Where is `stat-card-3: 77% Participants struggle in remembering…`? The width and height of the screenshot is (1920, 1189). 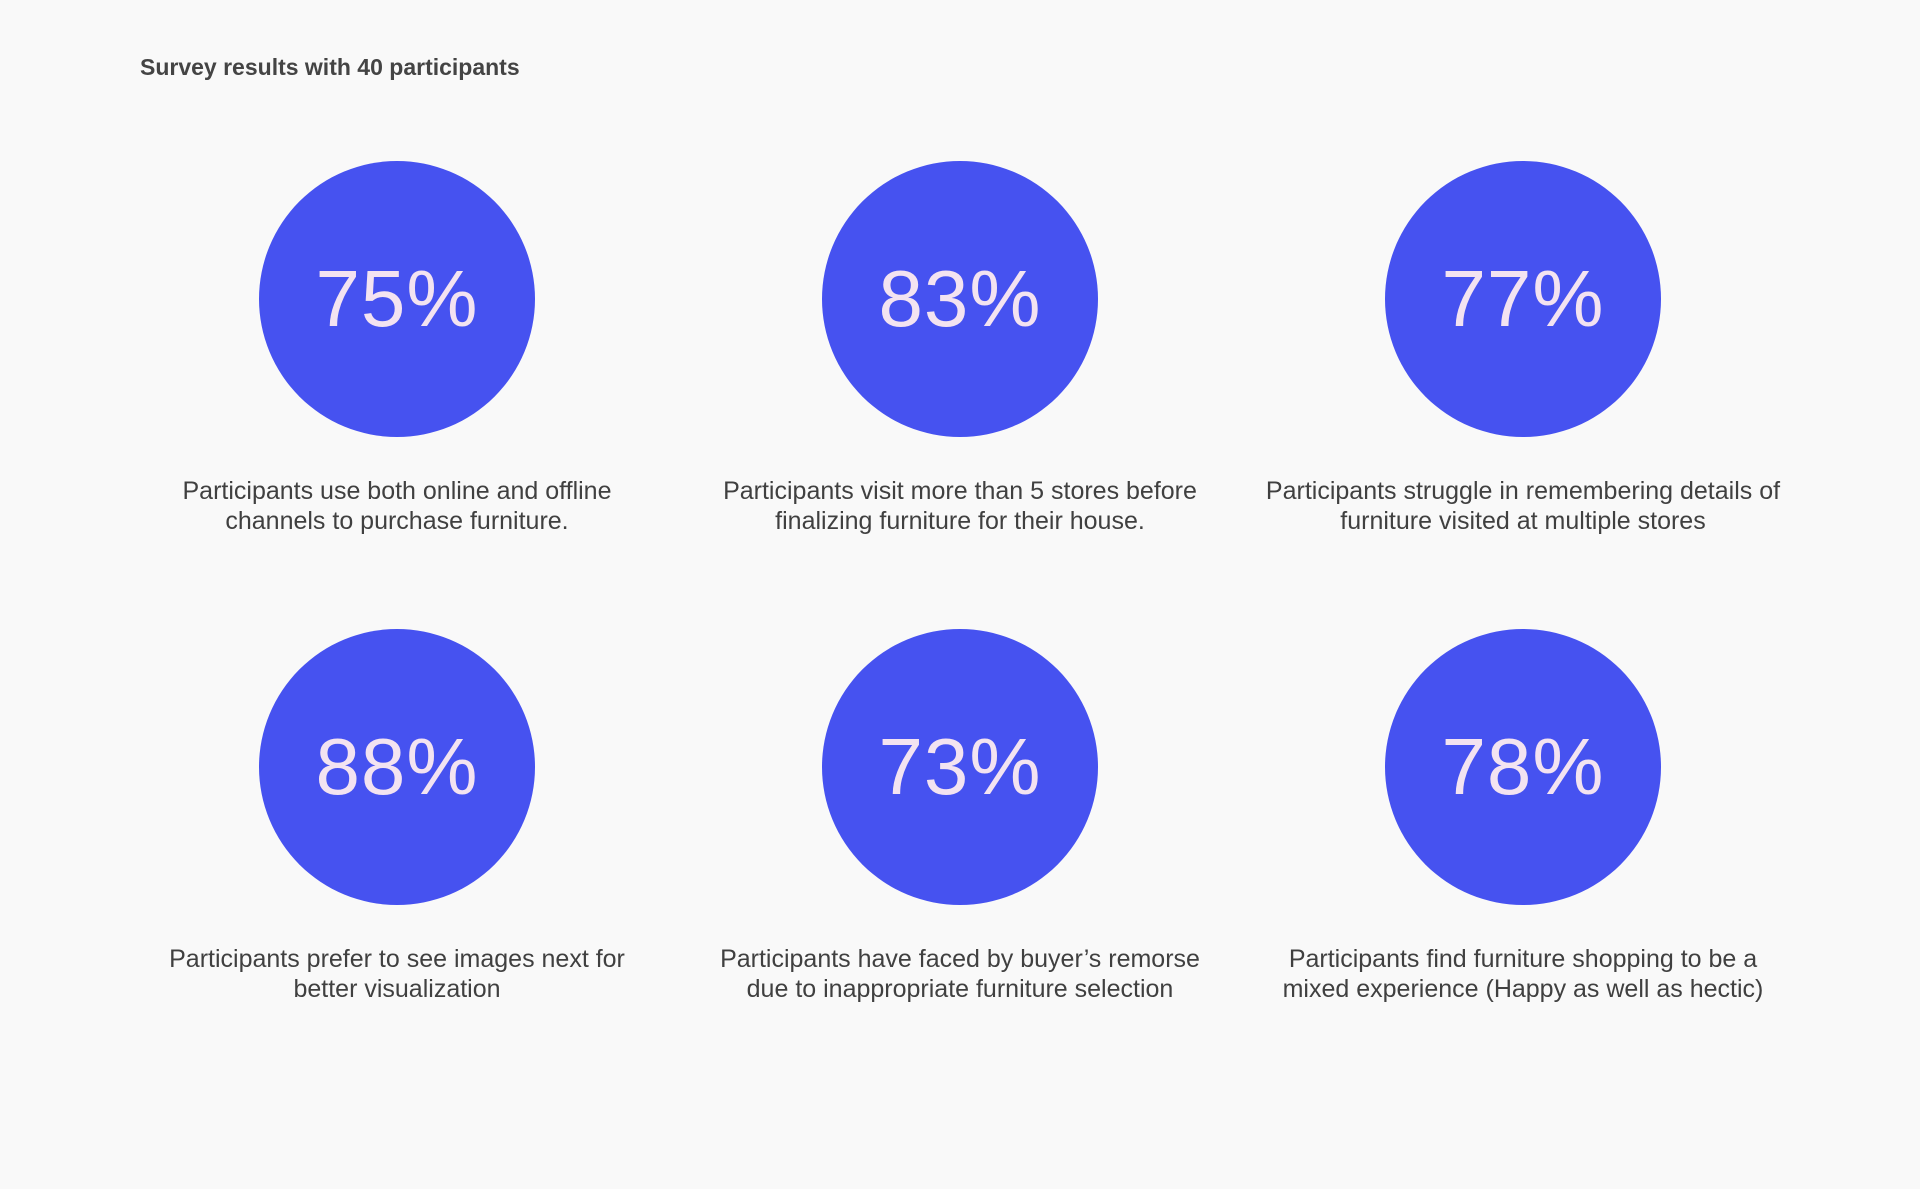
stat-card-3: 77% Participants struggle in remembering… is located at coordinates (1523, 371).